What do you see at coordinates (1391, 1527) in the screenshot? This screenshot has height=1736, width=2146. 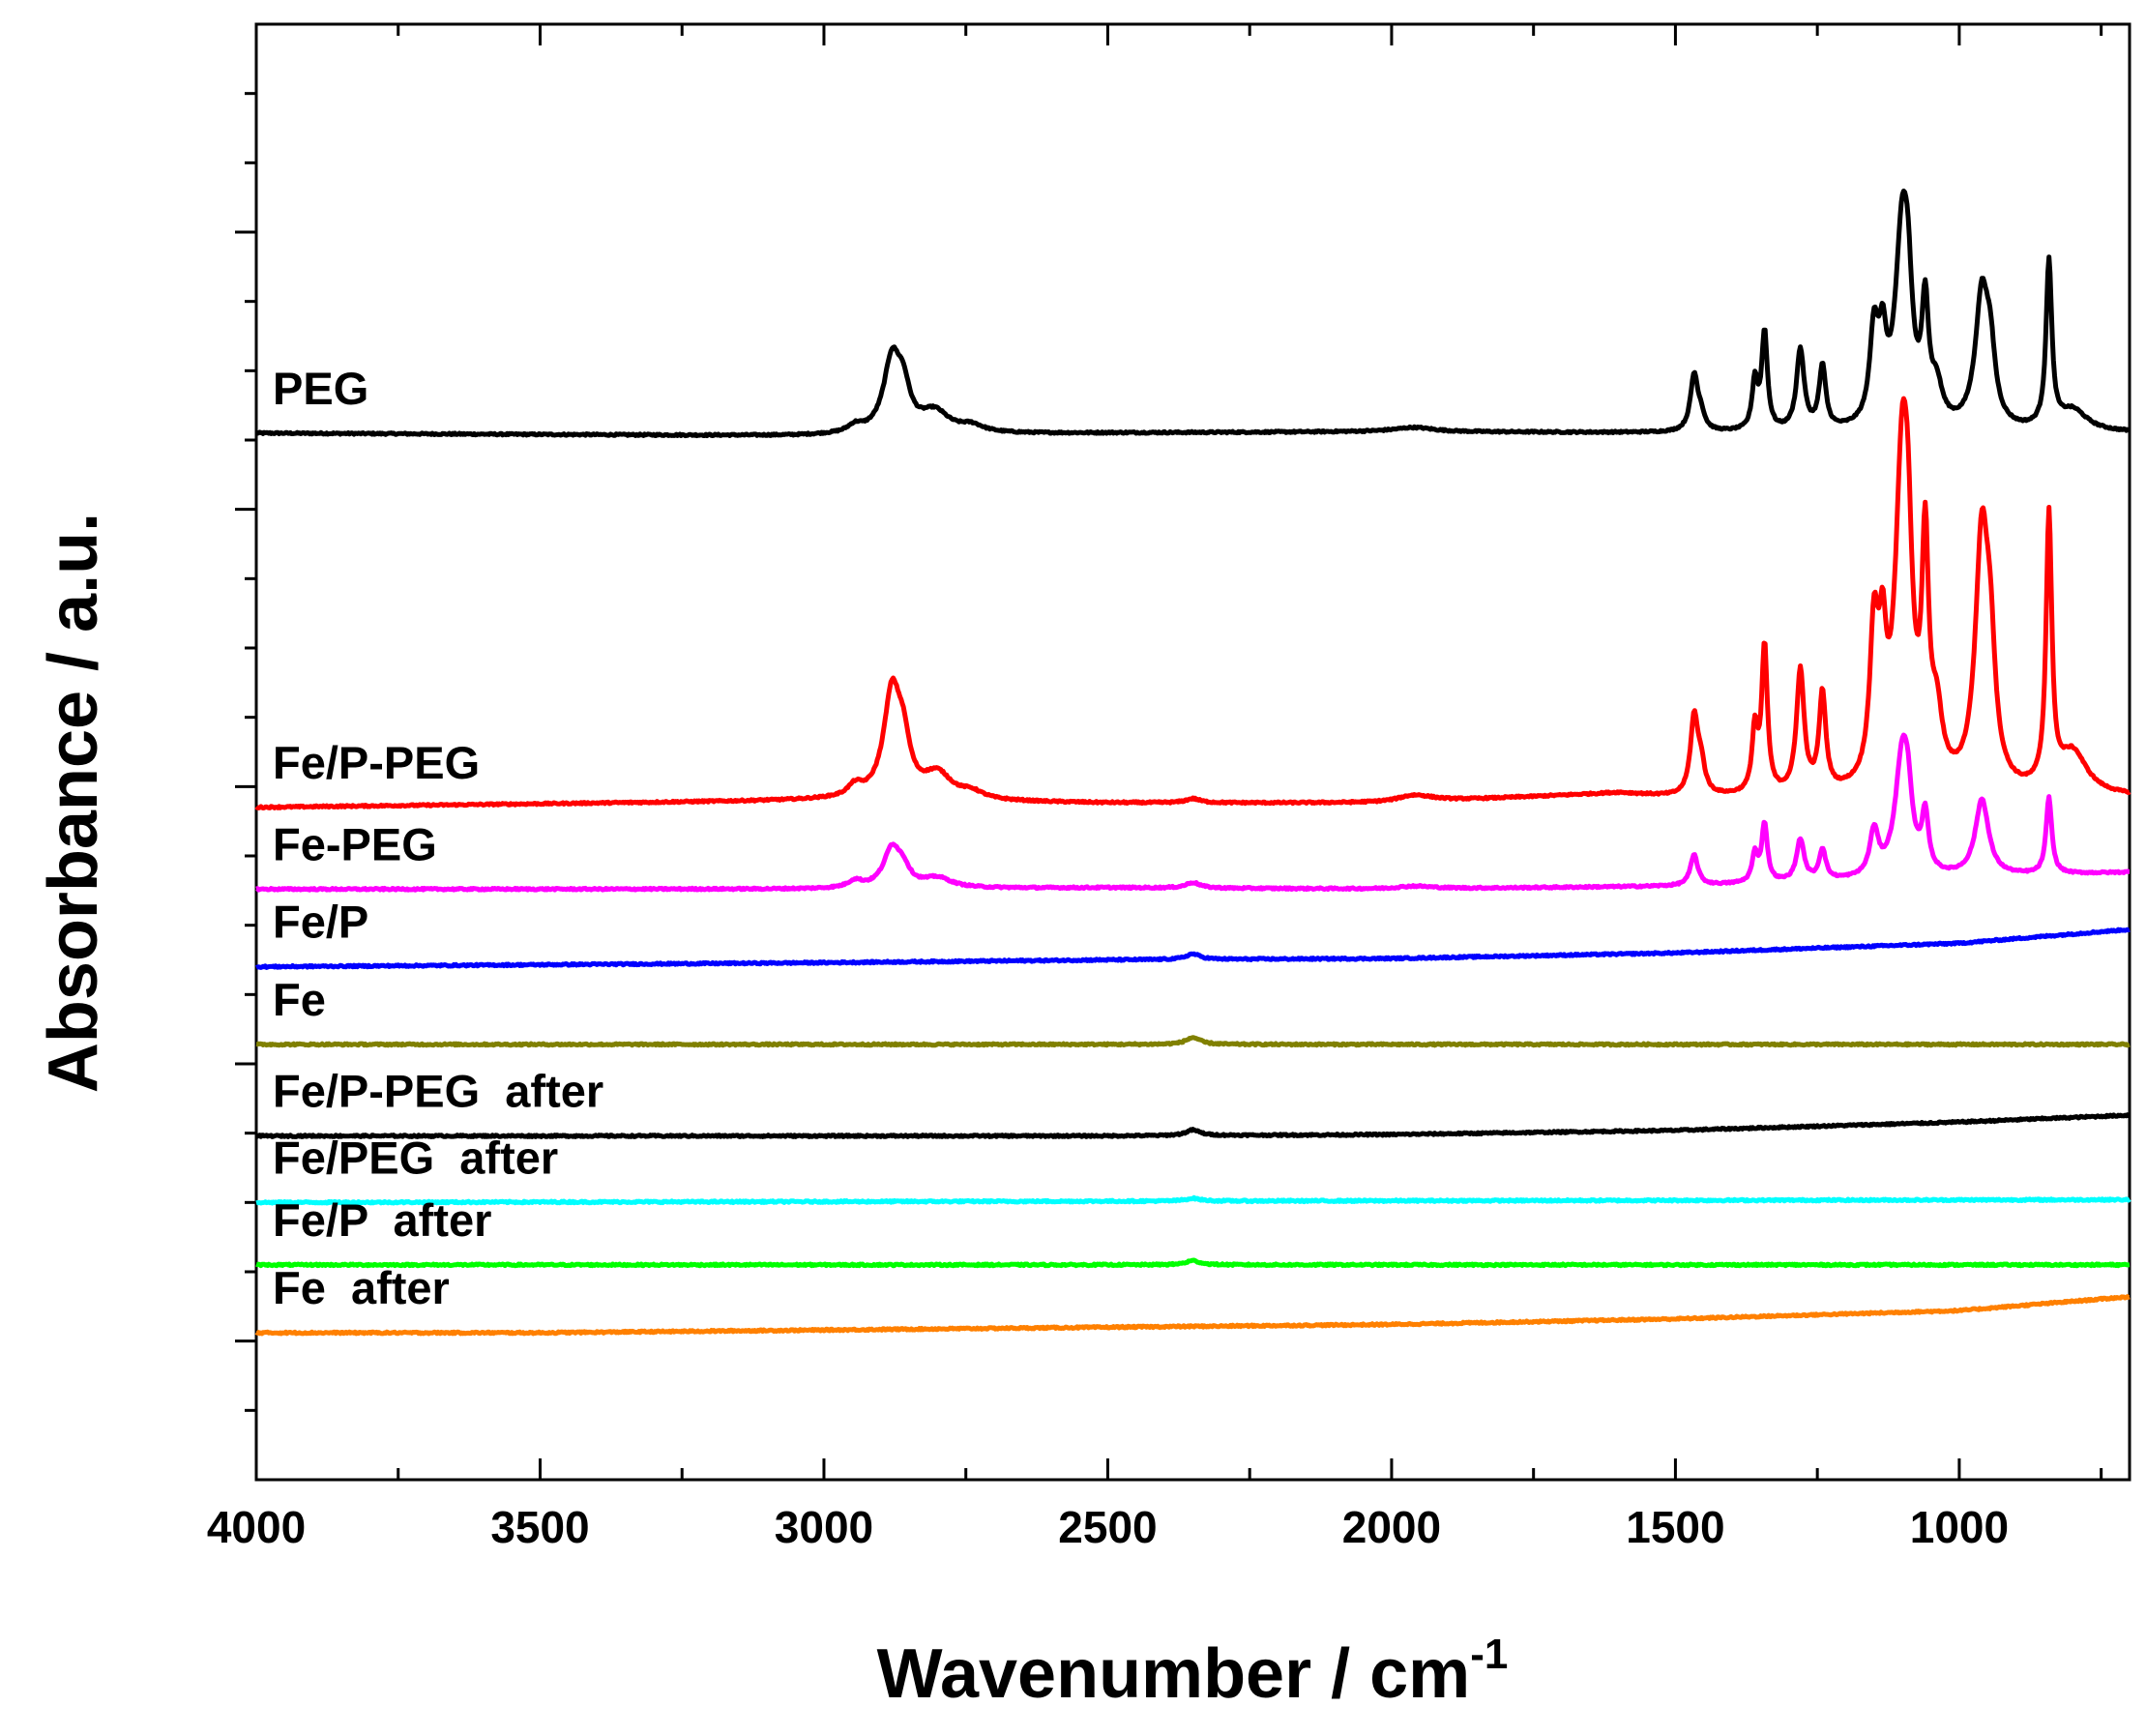 I see `x-tick-label: 2000` at bounding box center [1391, 1527].